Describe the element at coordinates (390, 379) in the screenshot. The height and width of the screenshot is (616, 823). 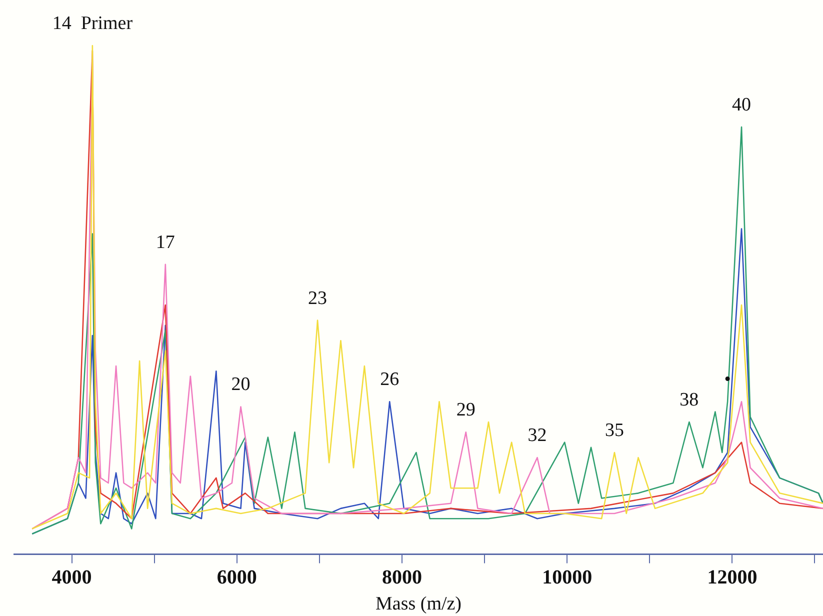
I see `annotation: 26` at that location.